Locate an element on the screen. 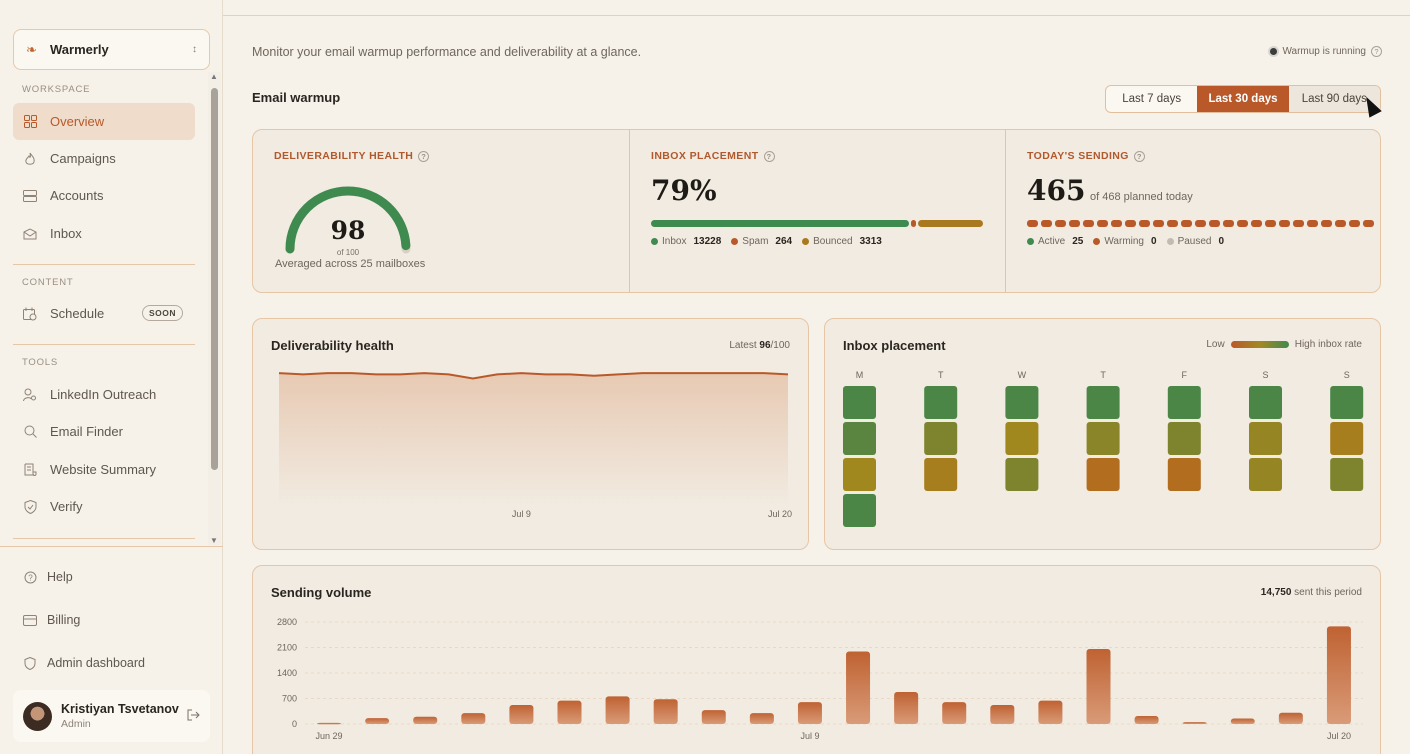 The height and width of the screenshot is (754, 1410). health-line is located at coordinates (533, 376).